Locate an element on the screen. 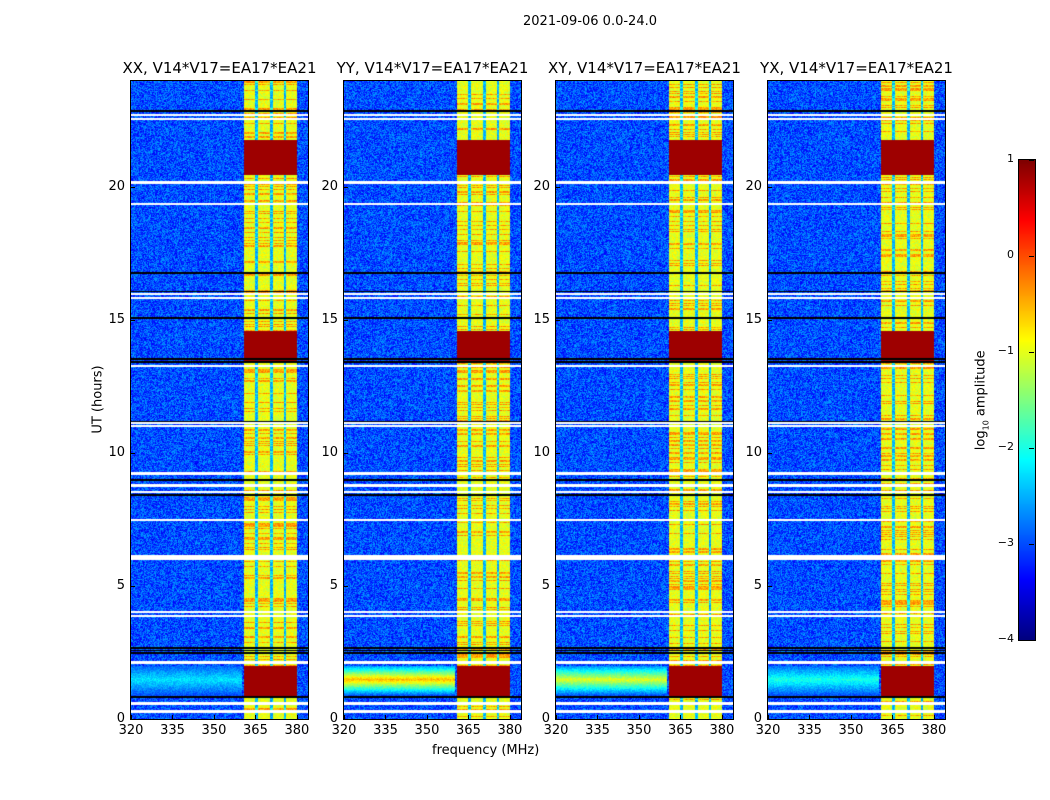 The image size is (1050, 800). colorbar-tick-label: −2 is located at coordinates (1005, 446).